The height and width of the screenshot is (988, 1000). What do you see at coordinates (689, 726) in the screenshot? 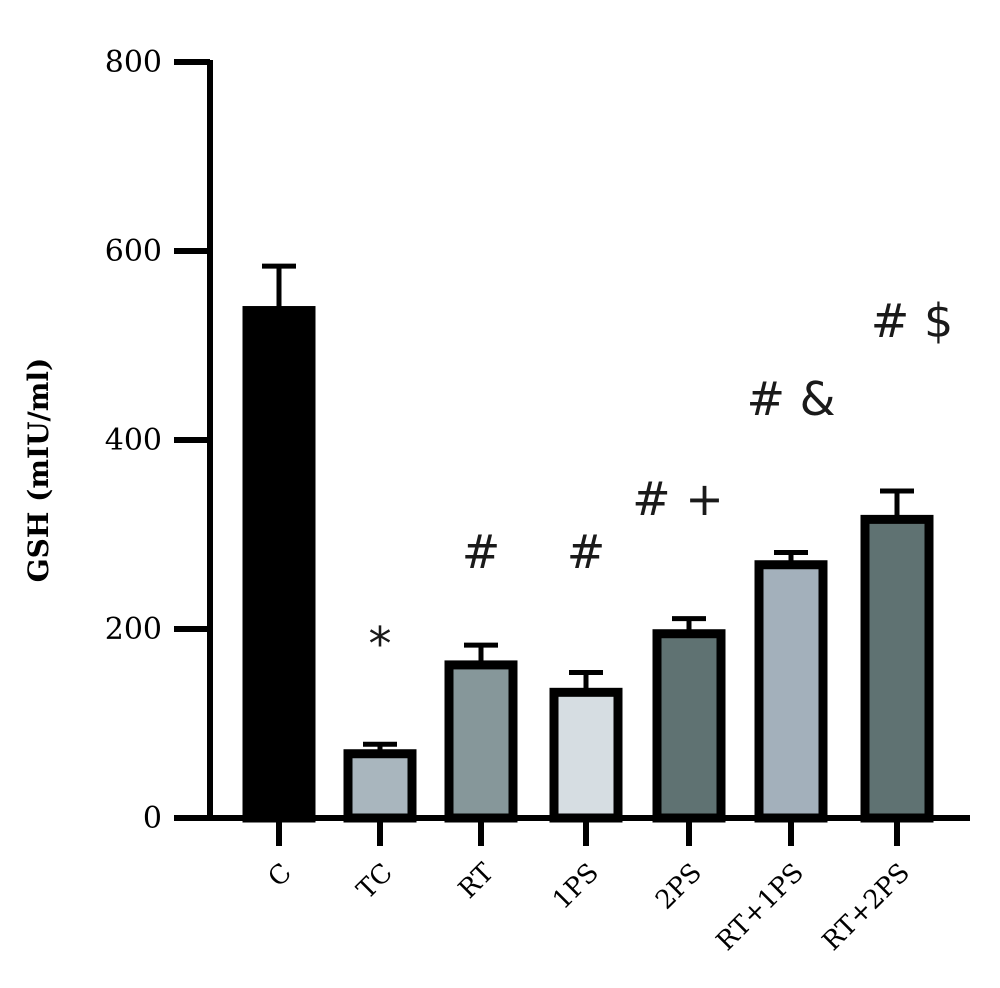
I see `bar-2ps` at bounding box center [689, 726].